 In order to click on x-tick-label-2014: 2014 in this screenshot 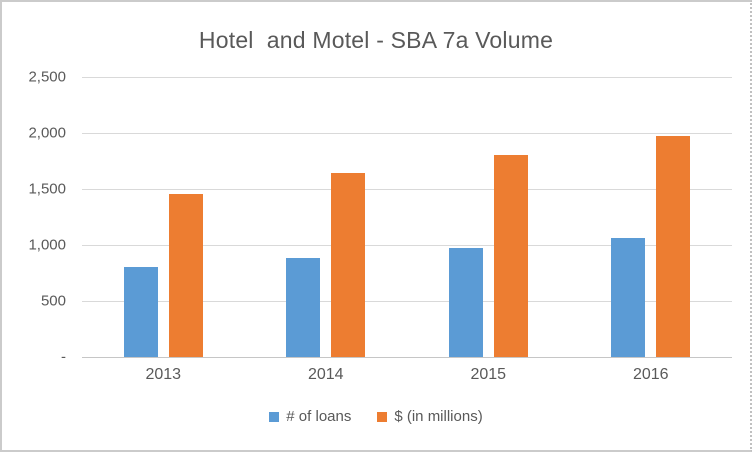, I will do `click(325, 374)`.